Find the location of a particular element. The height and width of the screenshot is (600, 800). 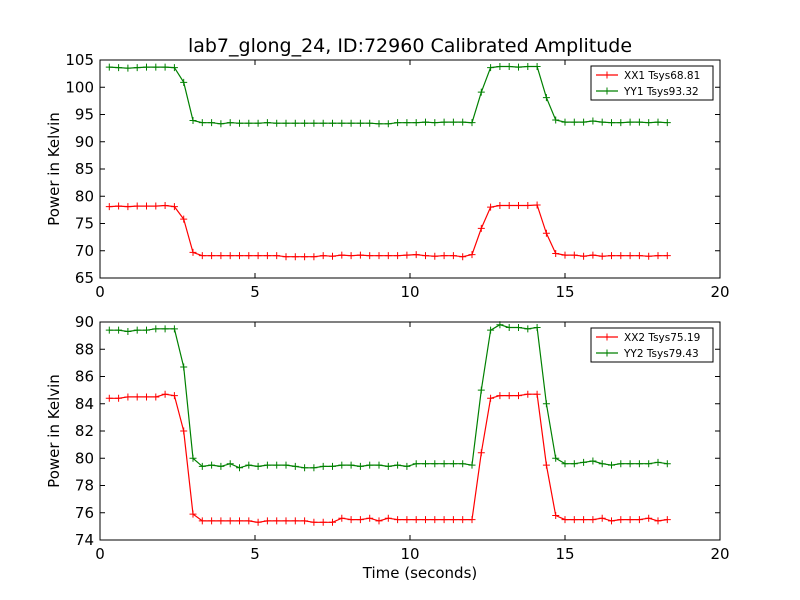

x-tick-label: 15 is located at coordinates (564, 292).